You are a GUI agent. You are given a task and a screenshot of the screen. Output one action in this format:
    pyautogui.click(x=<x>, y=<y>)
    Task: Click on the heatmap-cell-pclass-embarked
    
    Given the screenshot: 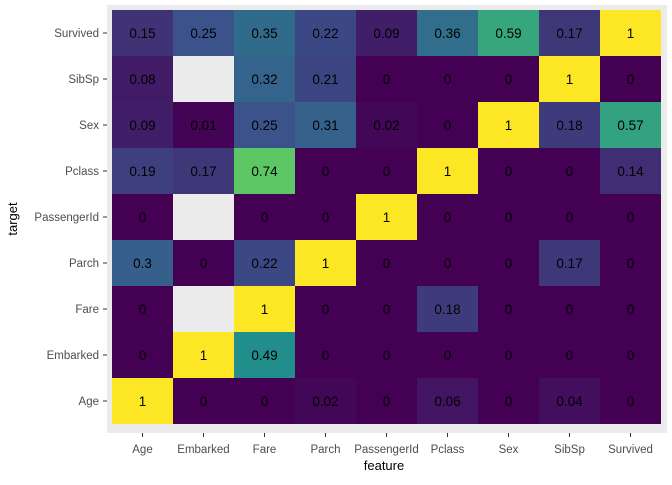 What is the action you would take?
    pyautogui.click(x=203, y=171)
    